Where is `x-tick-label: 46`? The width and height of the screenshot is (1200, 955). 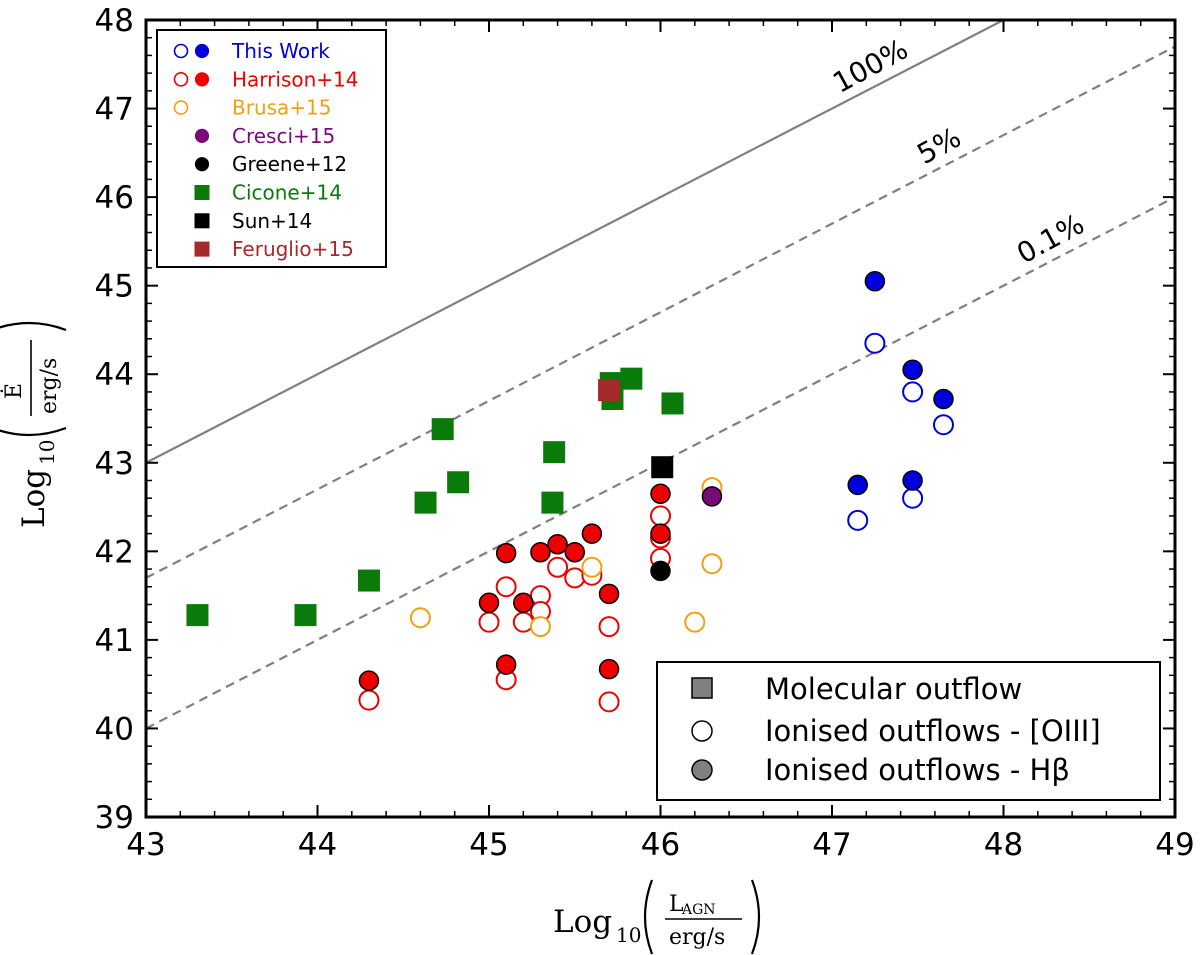
x-tick-label: 46 is located at coordinates (660, 845).